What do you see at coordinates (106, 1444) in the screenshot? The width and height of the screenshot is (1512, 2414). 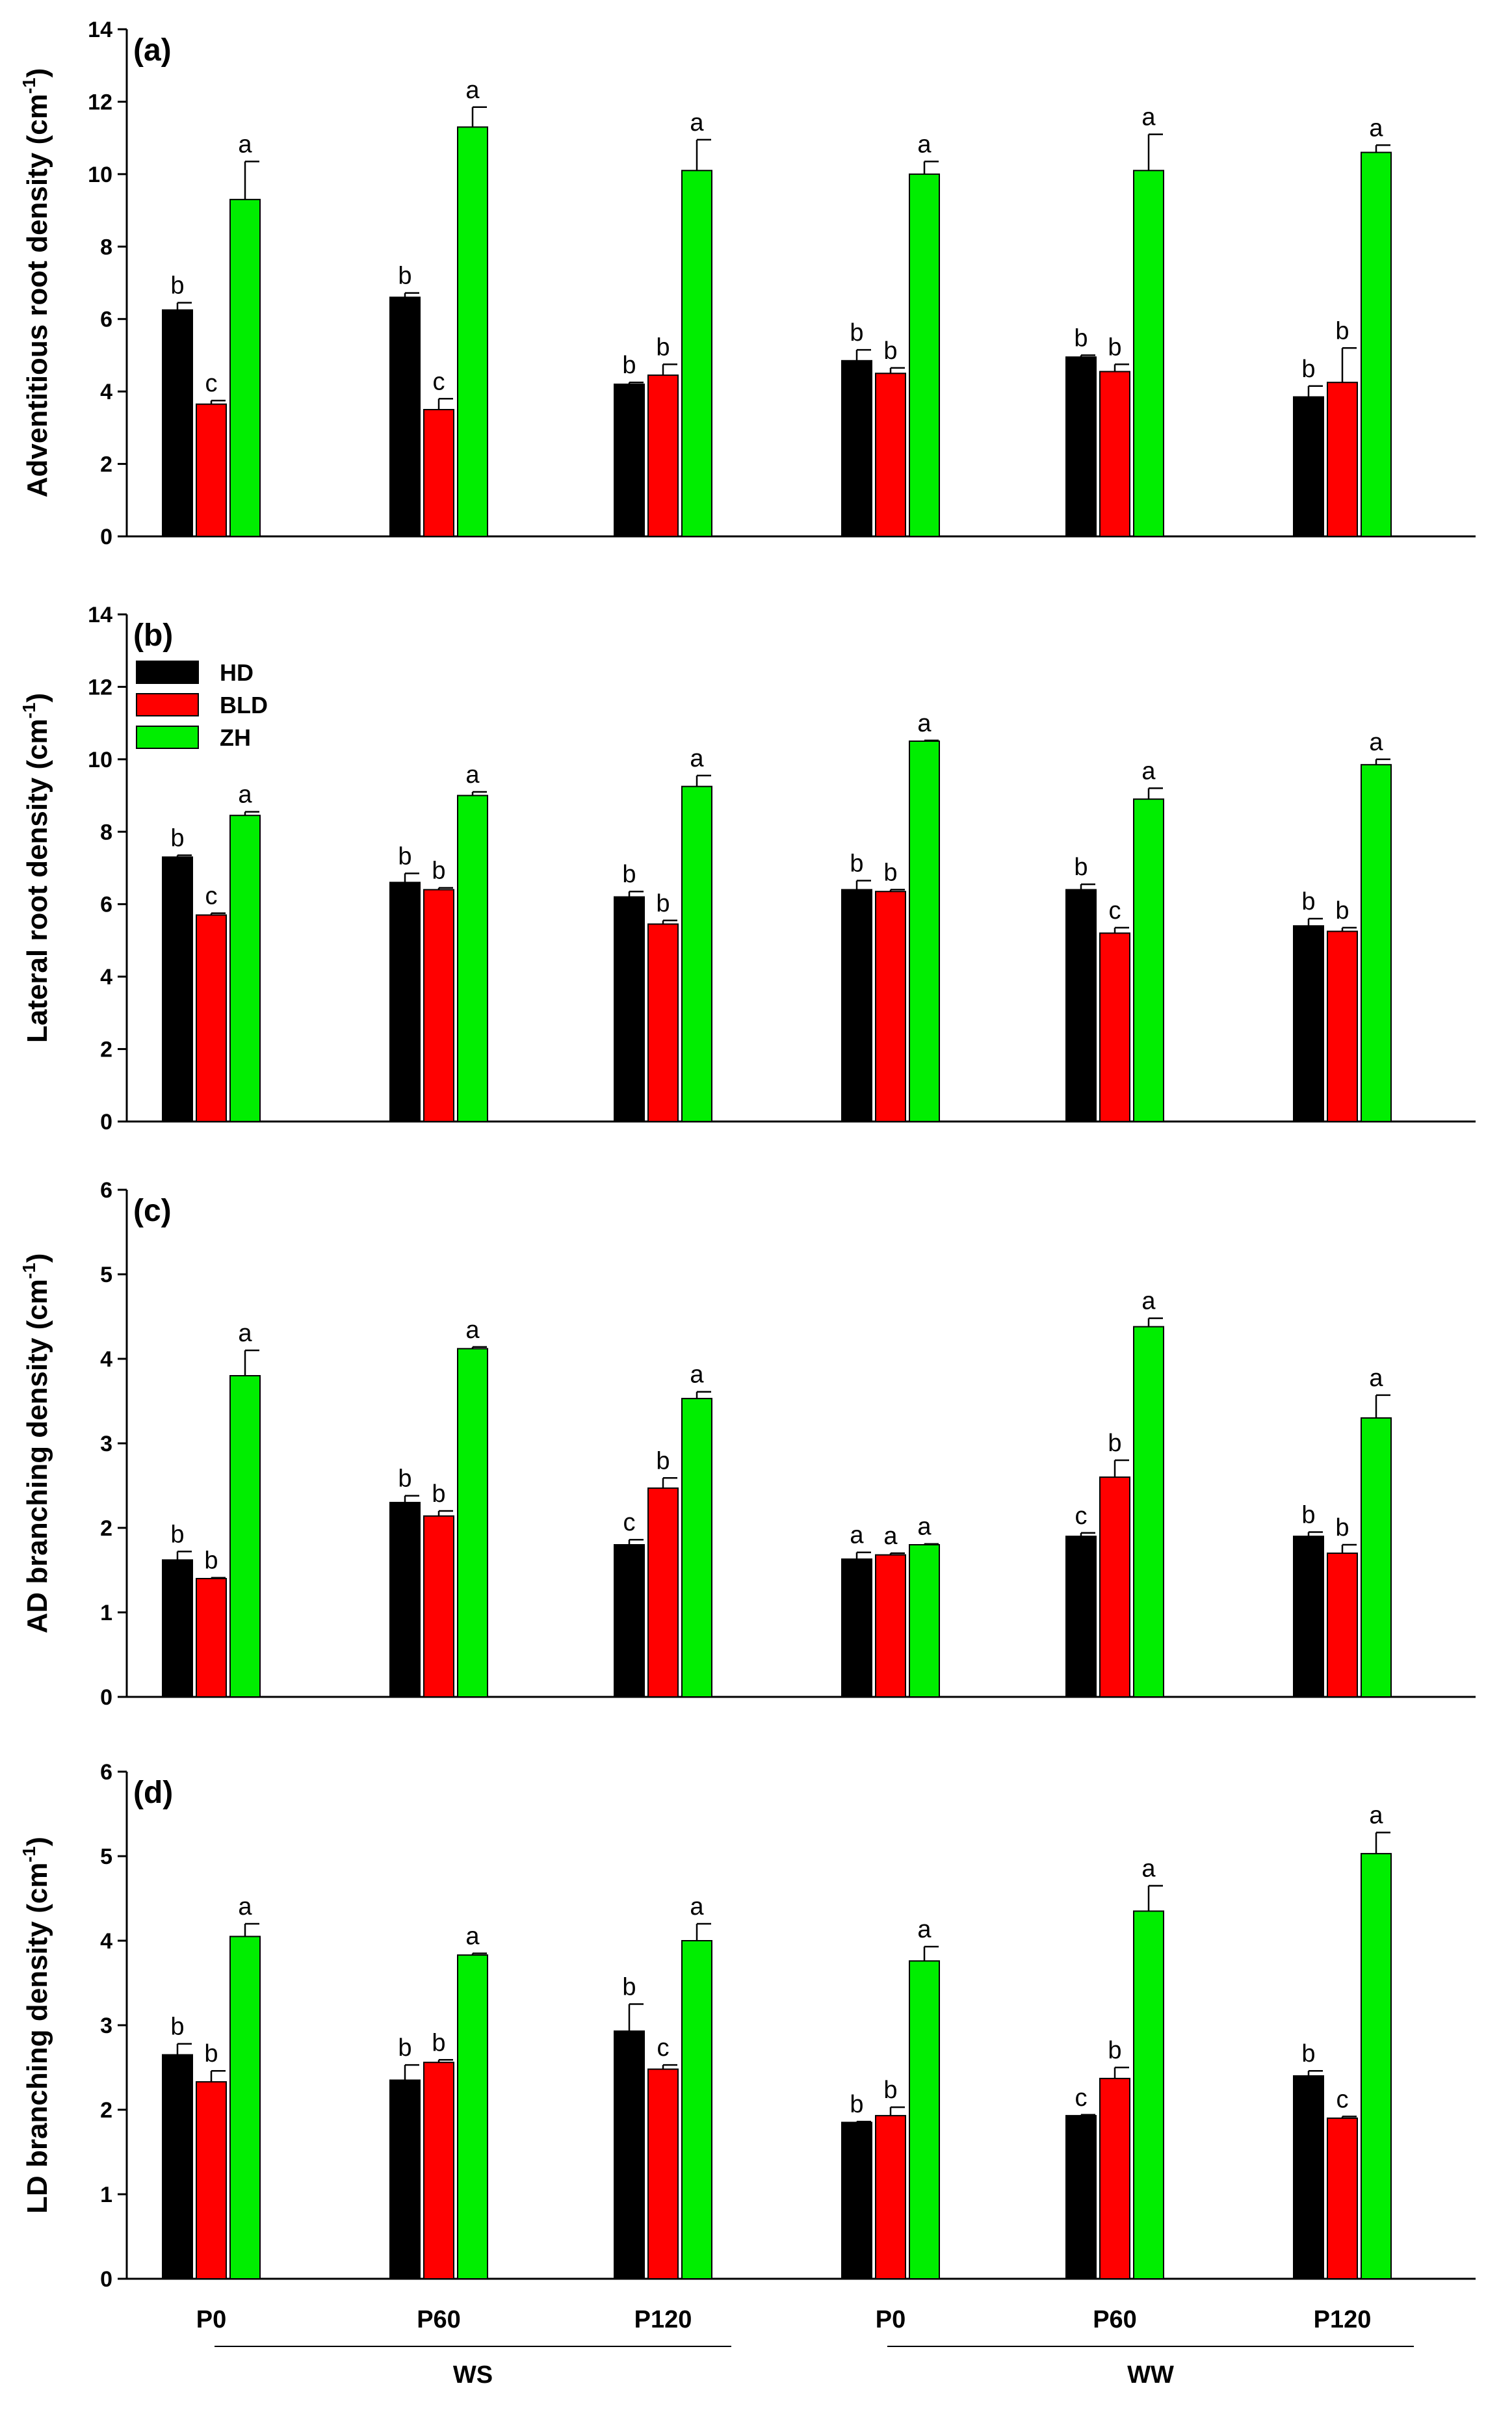 I see `y-tick-label: 3` at bounding box center [106, 1444].